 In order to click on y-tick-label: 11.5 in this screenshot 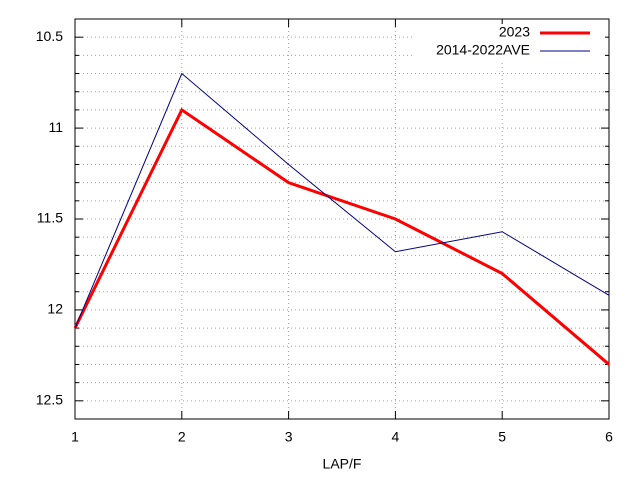, I will do `click(50, 218)`.